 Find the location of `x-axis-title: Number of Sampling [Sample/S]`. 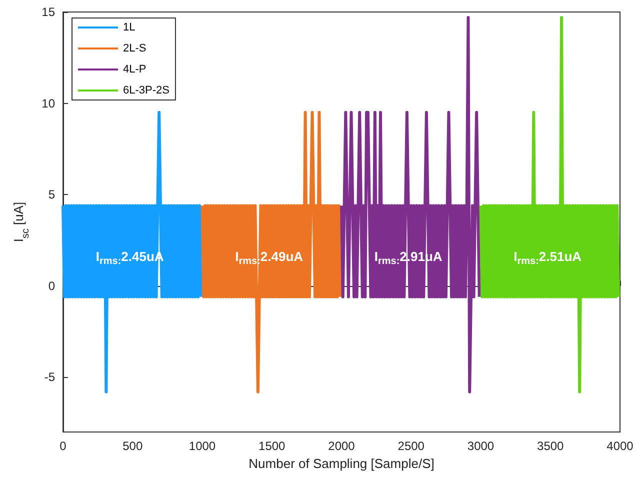

x-axis-title: Number of Sampling [Sample/S] is located at coordinates (341, 463).